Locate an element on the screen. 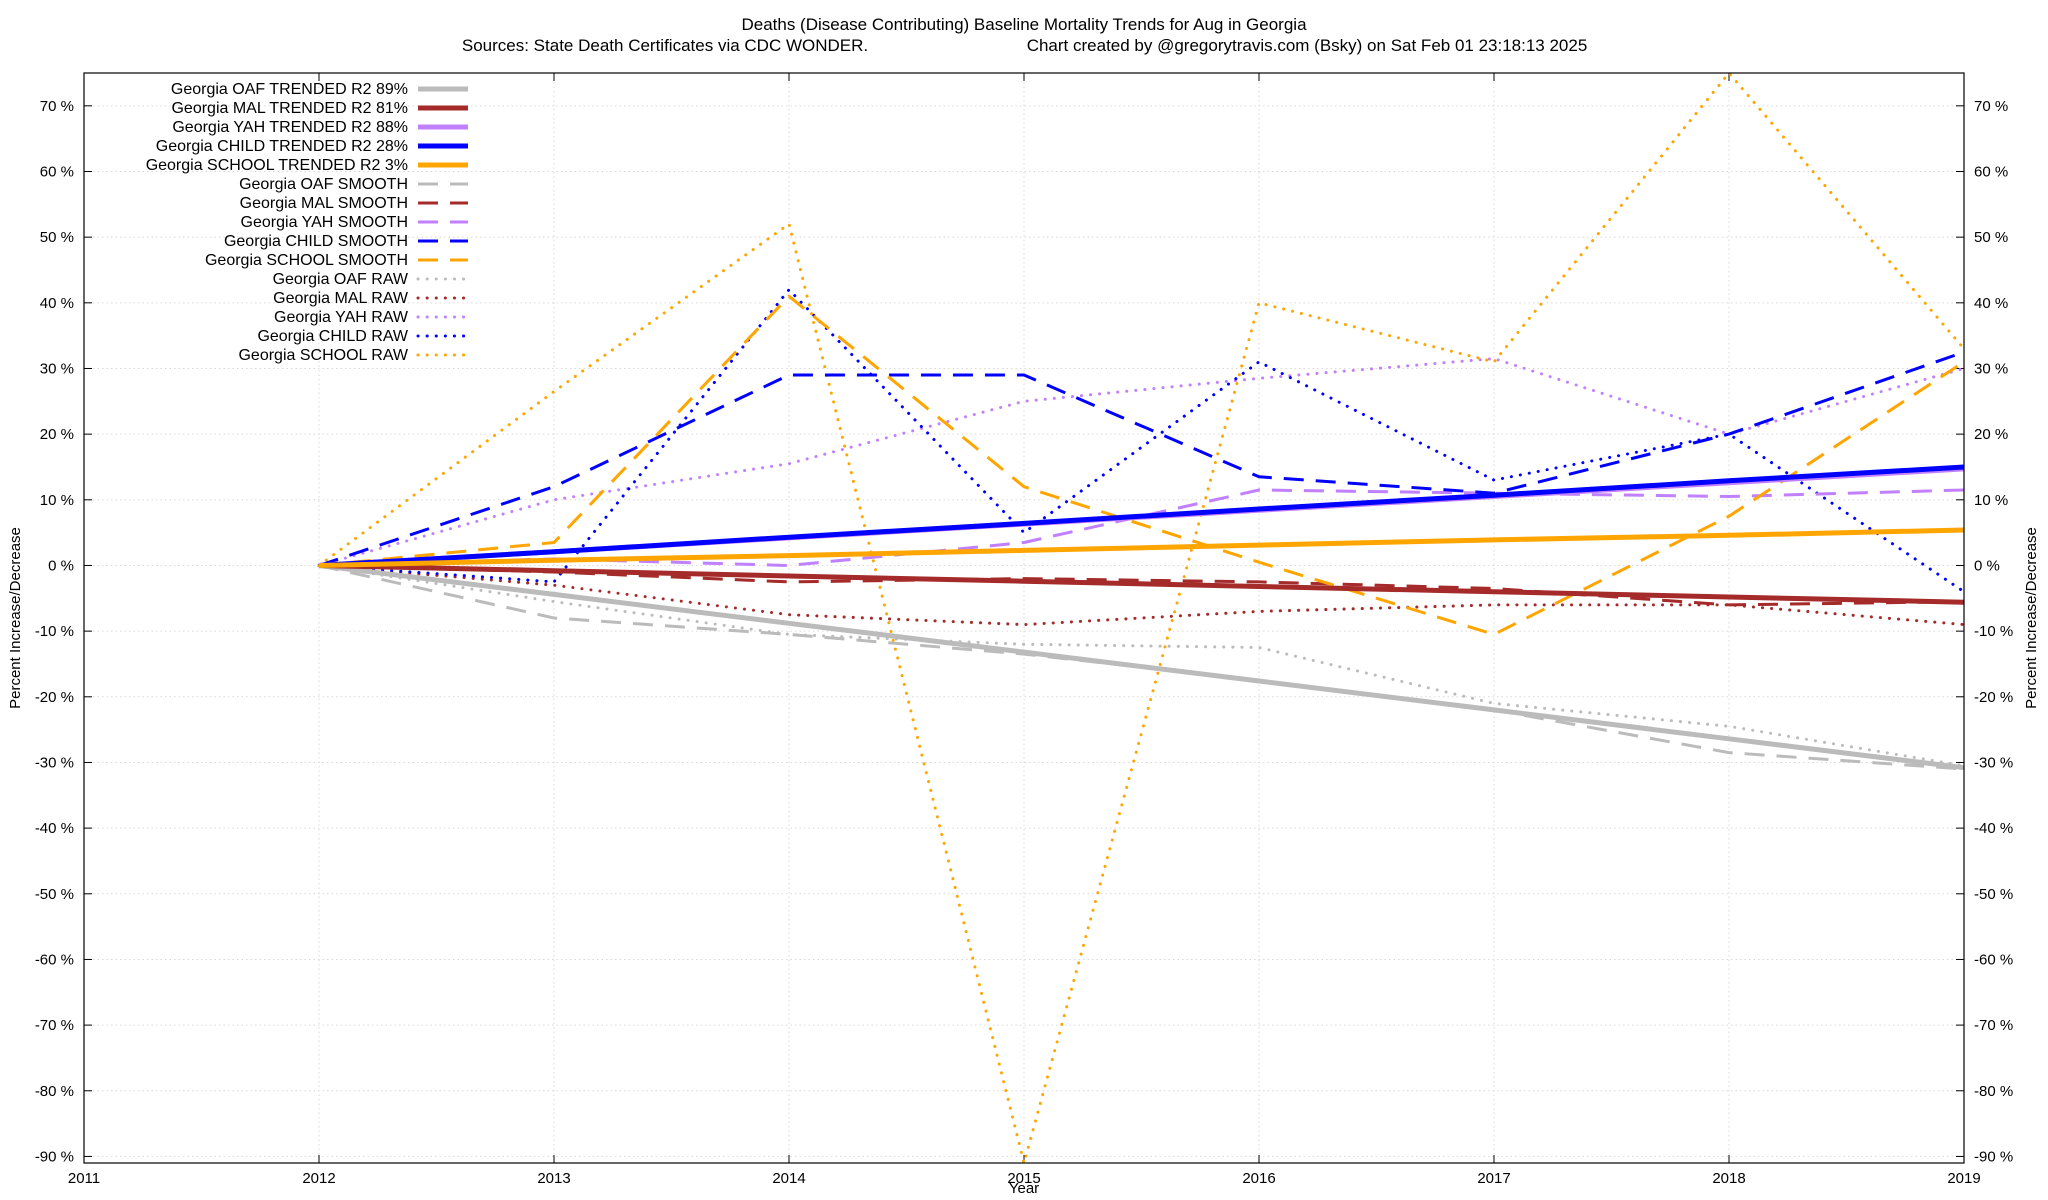 The image size is (2048, 1200). legend-label: Georgia SCHOOL TRENDED R2 3% is located at coordinates (277, 165).